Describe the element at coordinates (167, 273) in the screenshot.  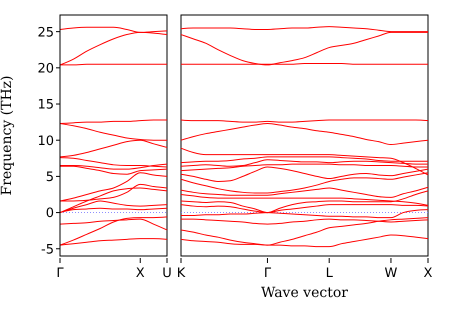
I see `x-tick-label: U` at that location.